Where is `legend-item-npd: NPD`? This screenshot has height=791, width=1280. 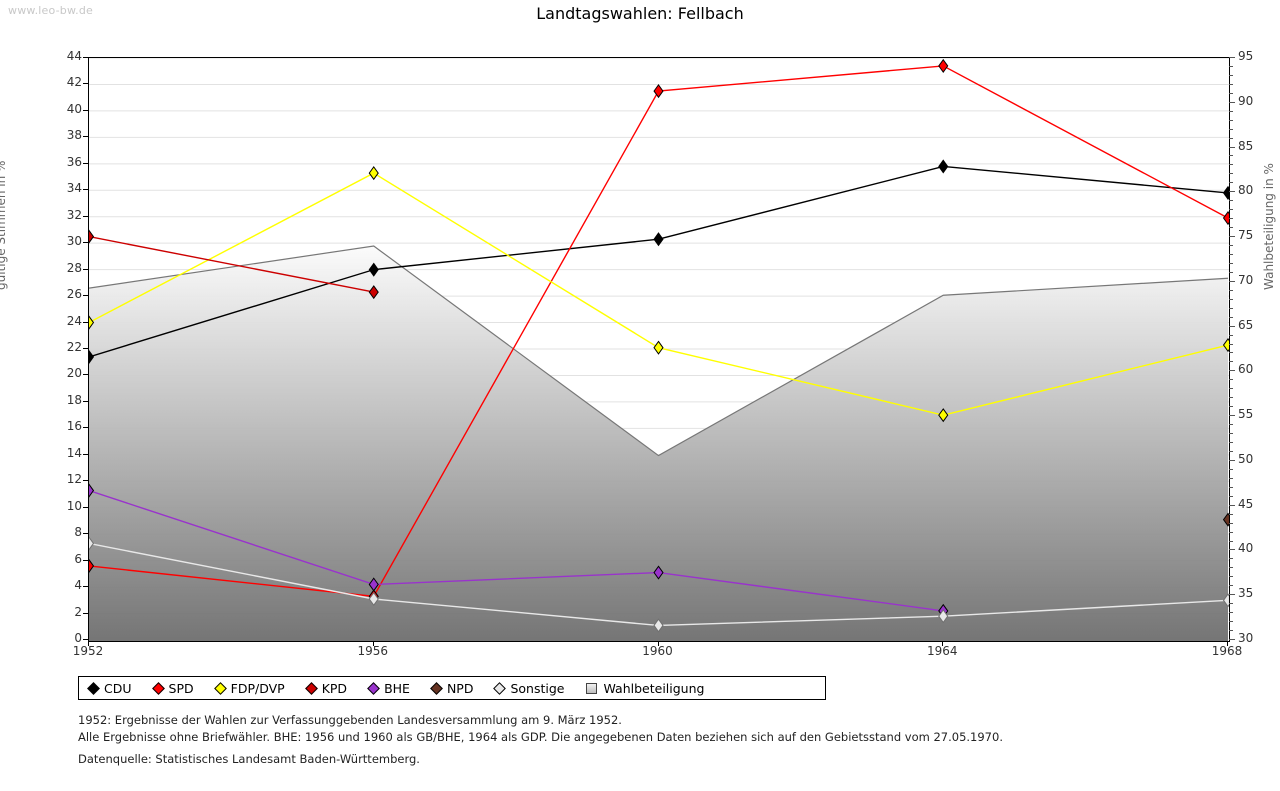
legend-item-npd: NPD is located at coordinates (451, 688).